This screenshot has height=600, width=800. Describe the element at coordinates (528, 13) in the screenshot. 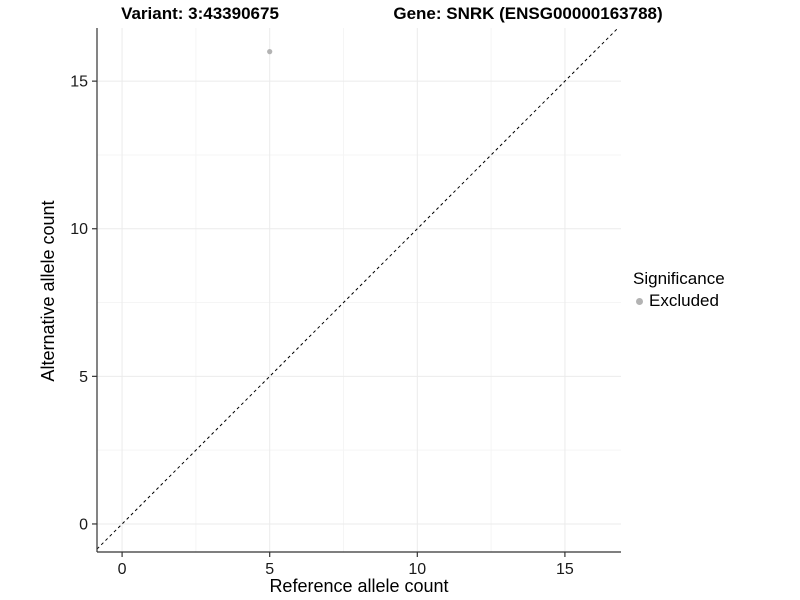

I see `gene-title: Gene: SNRK (ENSG00000163788)` at that location.